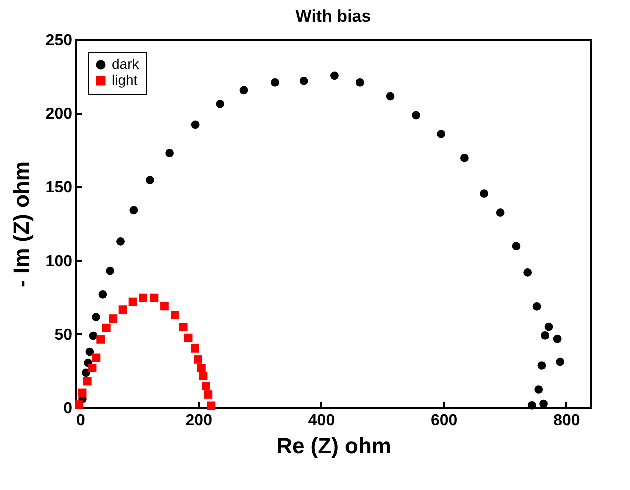 The width and height of the screenshot is (630, 490). I want to click on x-tick-label: 200, so click(199, 421).